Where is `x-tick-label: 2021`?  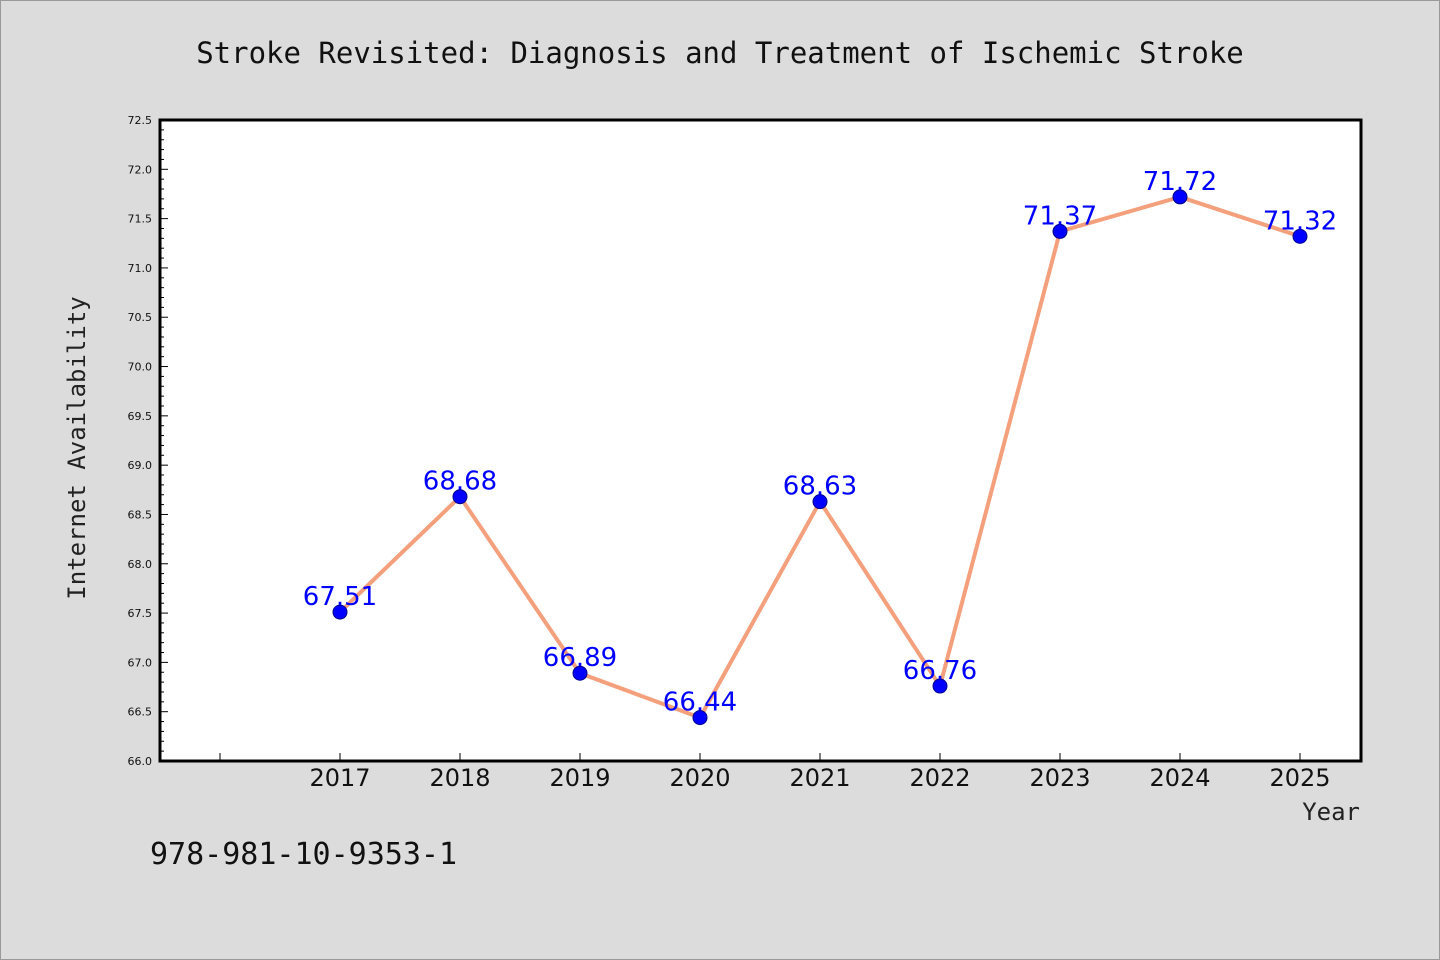
x-tick-label: 2021 is located at coordinates (819, 778).